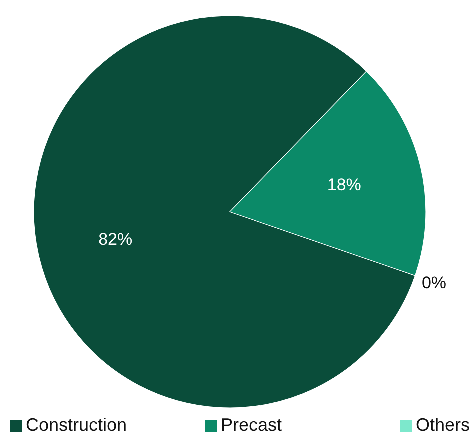 Image resolution: width=474 pixels, height=439 pixels. Describe the element at coordinates (344, 185) in the screenshot. I see `data-label: 18%` at that location.